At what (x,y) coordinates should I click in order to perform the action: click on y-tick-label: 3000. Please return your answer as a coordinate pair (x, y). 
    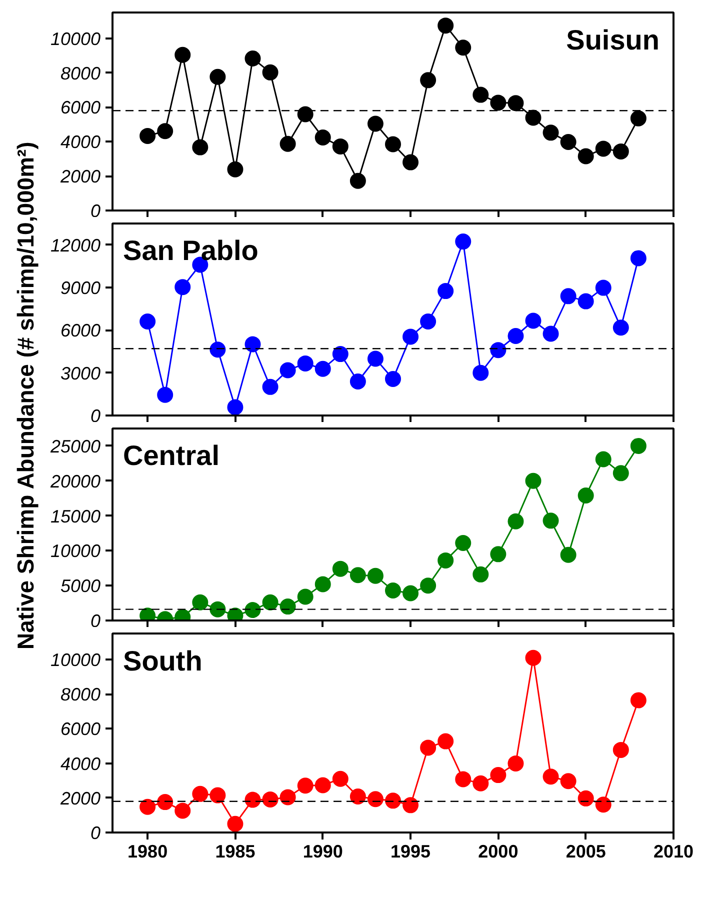
    Looking at the image, I should click on (80, 373).